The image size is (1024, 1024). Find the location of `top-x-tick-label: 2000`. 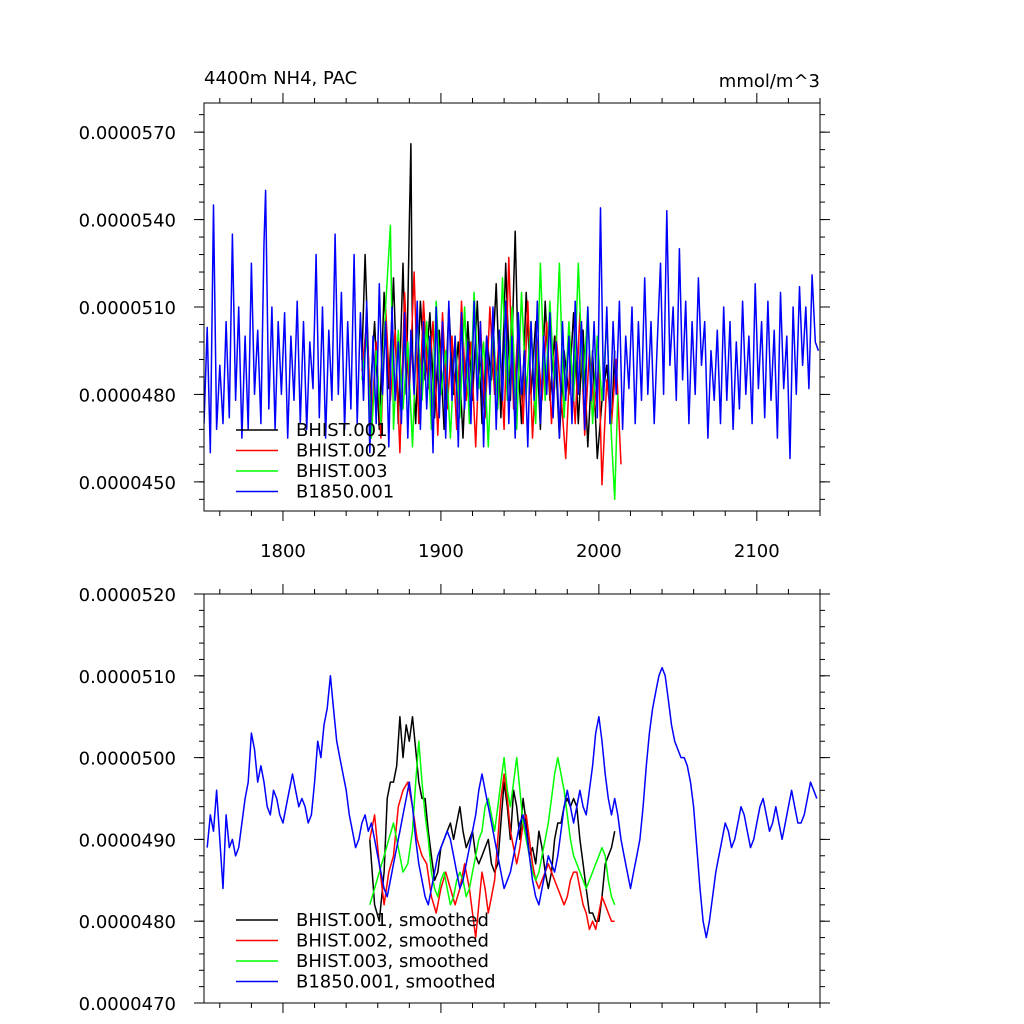

top-x-tick-label: 2000 is located at coordinates (599, 551).